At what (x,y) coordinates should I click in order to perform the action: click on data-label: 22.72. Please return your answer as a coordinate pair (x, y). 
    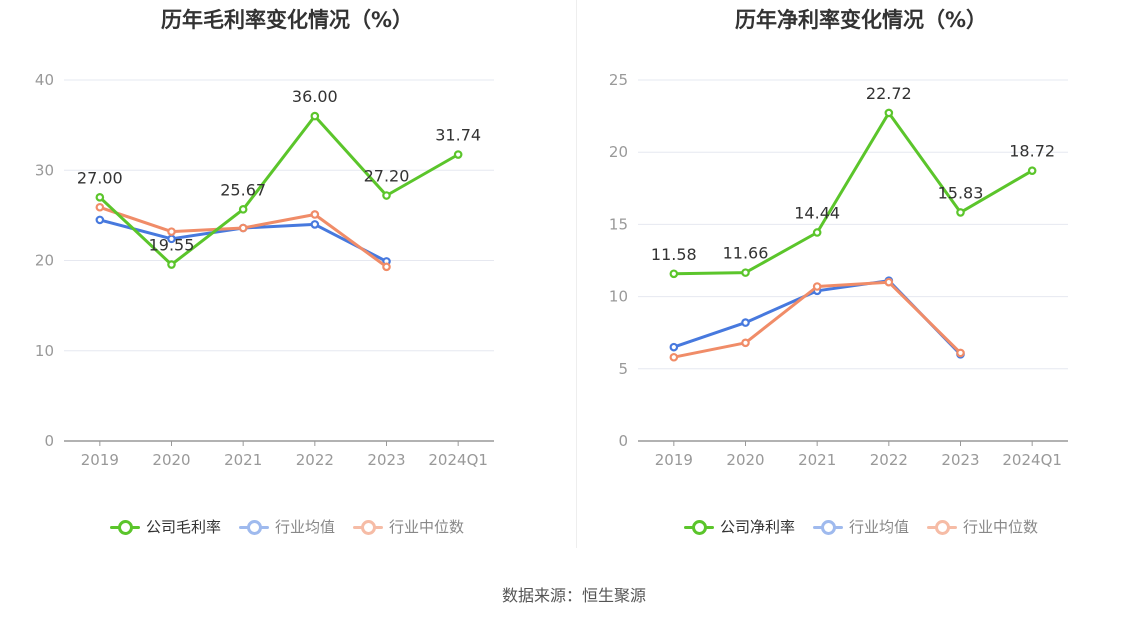
    Looking at the image, I should click on (889, 93).